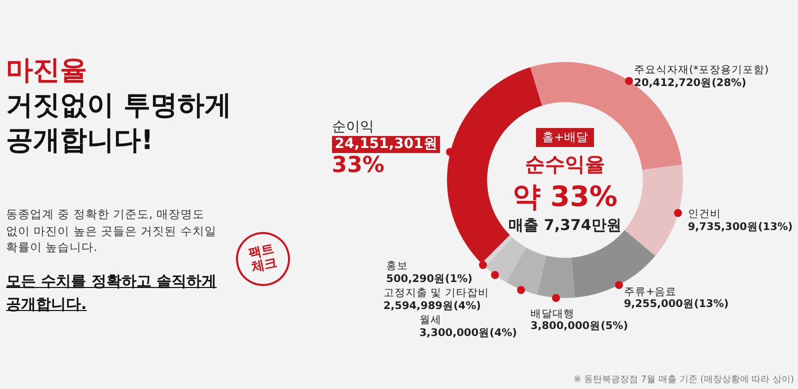 The image size is (798, 389). I want to click on text: 마진율, so click(46, 71).